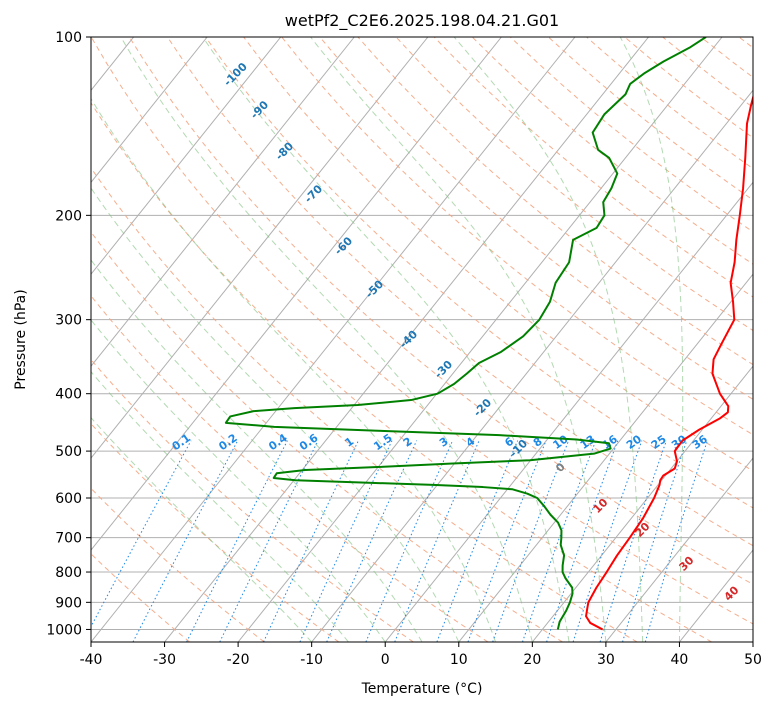  Describe the element at coordinates (21, 339) in the screenshot. I see `y-axis-label: Pressure (hPa)` at that location.